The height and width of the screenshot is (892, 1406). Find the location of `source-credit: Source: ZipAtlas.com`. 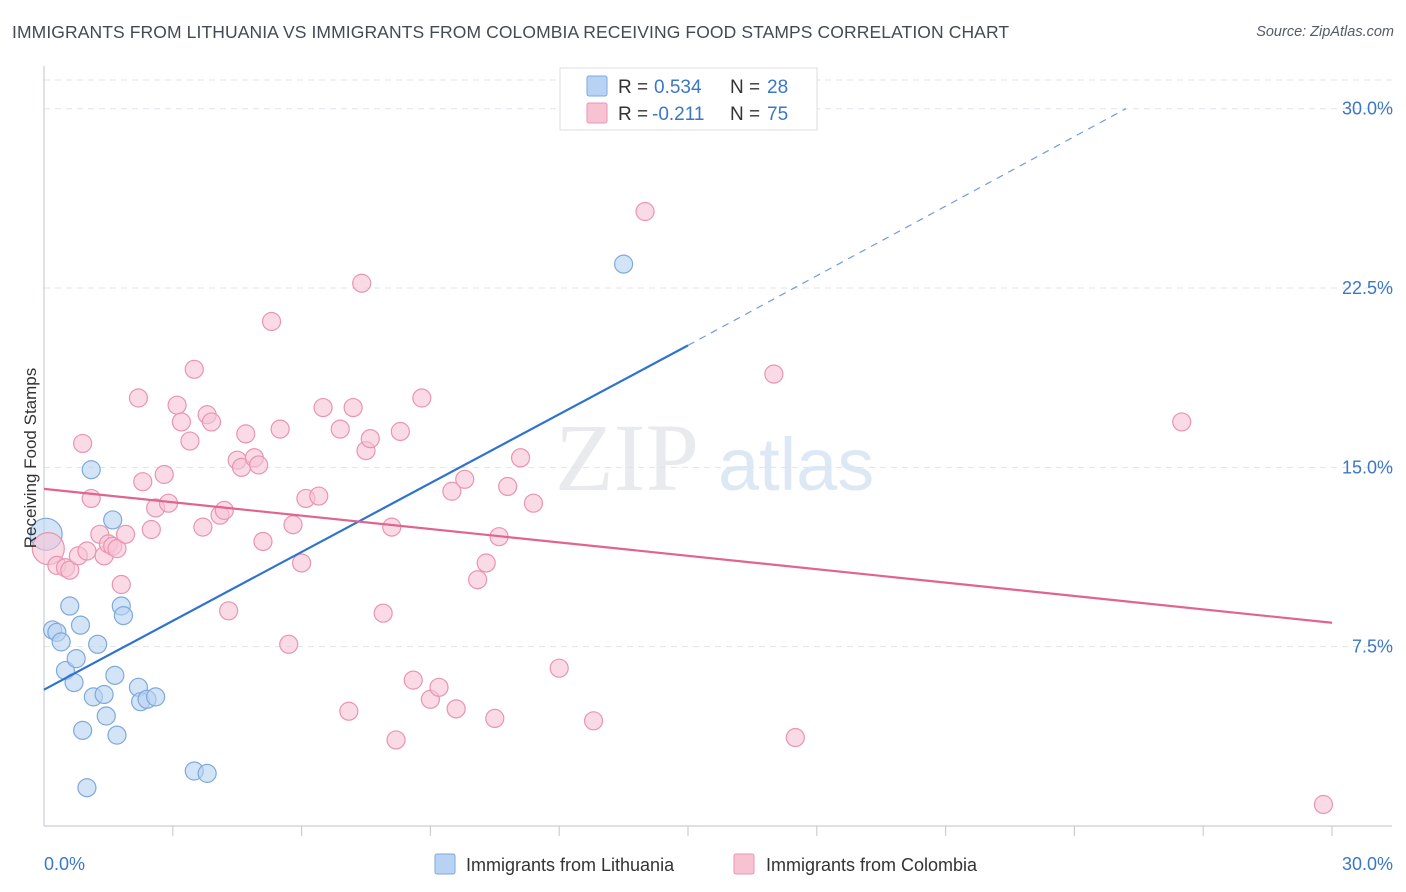

source-credit: Source: ZipAtlas.com is located at coordinates (1325, 32).